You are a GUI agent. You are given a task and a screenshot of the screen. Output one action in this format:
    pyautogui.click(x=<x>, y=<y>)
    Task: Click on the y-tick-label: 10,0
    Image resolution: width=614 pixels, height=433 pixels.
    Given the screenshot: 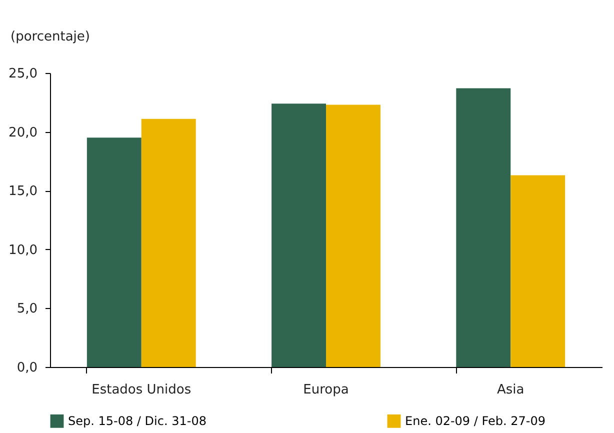 What is the action you would take?
    pyautogui.click(x=23, y=250)
    